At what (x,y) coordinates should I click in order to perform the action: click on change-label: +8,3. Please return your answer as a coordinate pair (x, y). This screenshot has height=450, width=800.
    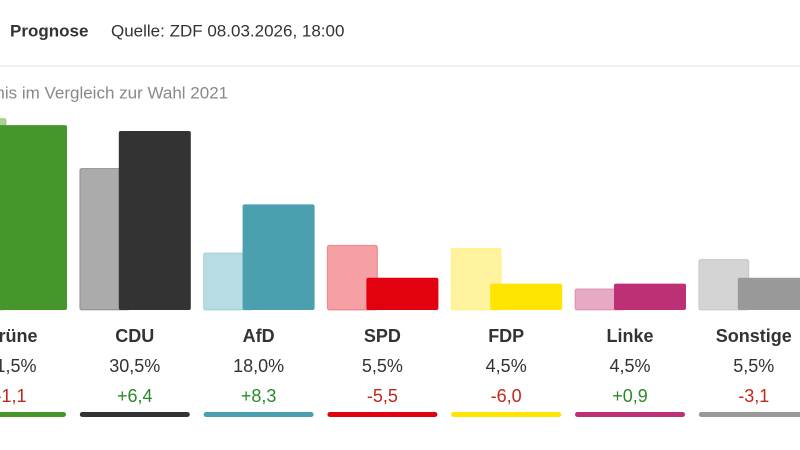
    Looking at the image, I should click on (259, 396).